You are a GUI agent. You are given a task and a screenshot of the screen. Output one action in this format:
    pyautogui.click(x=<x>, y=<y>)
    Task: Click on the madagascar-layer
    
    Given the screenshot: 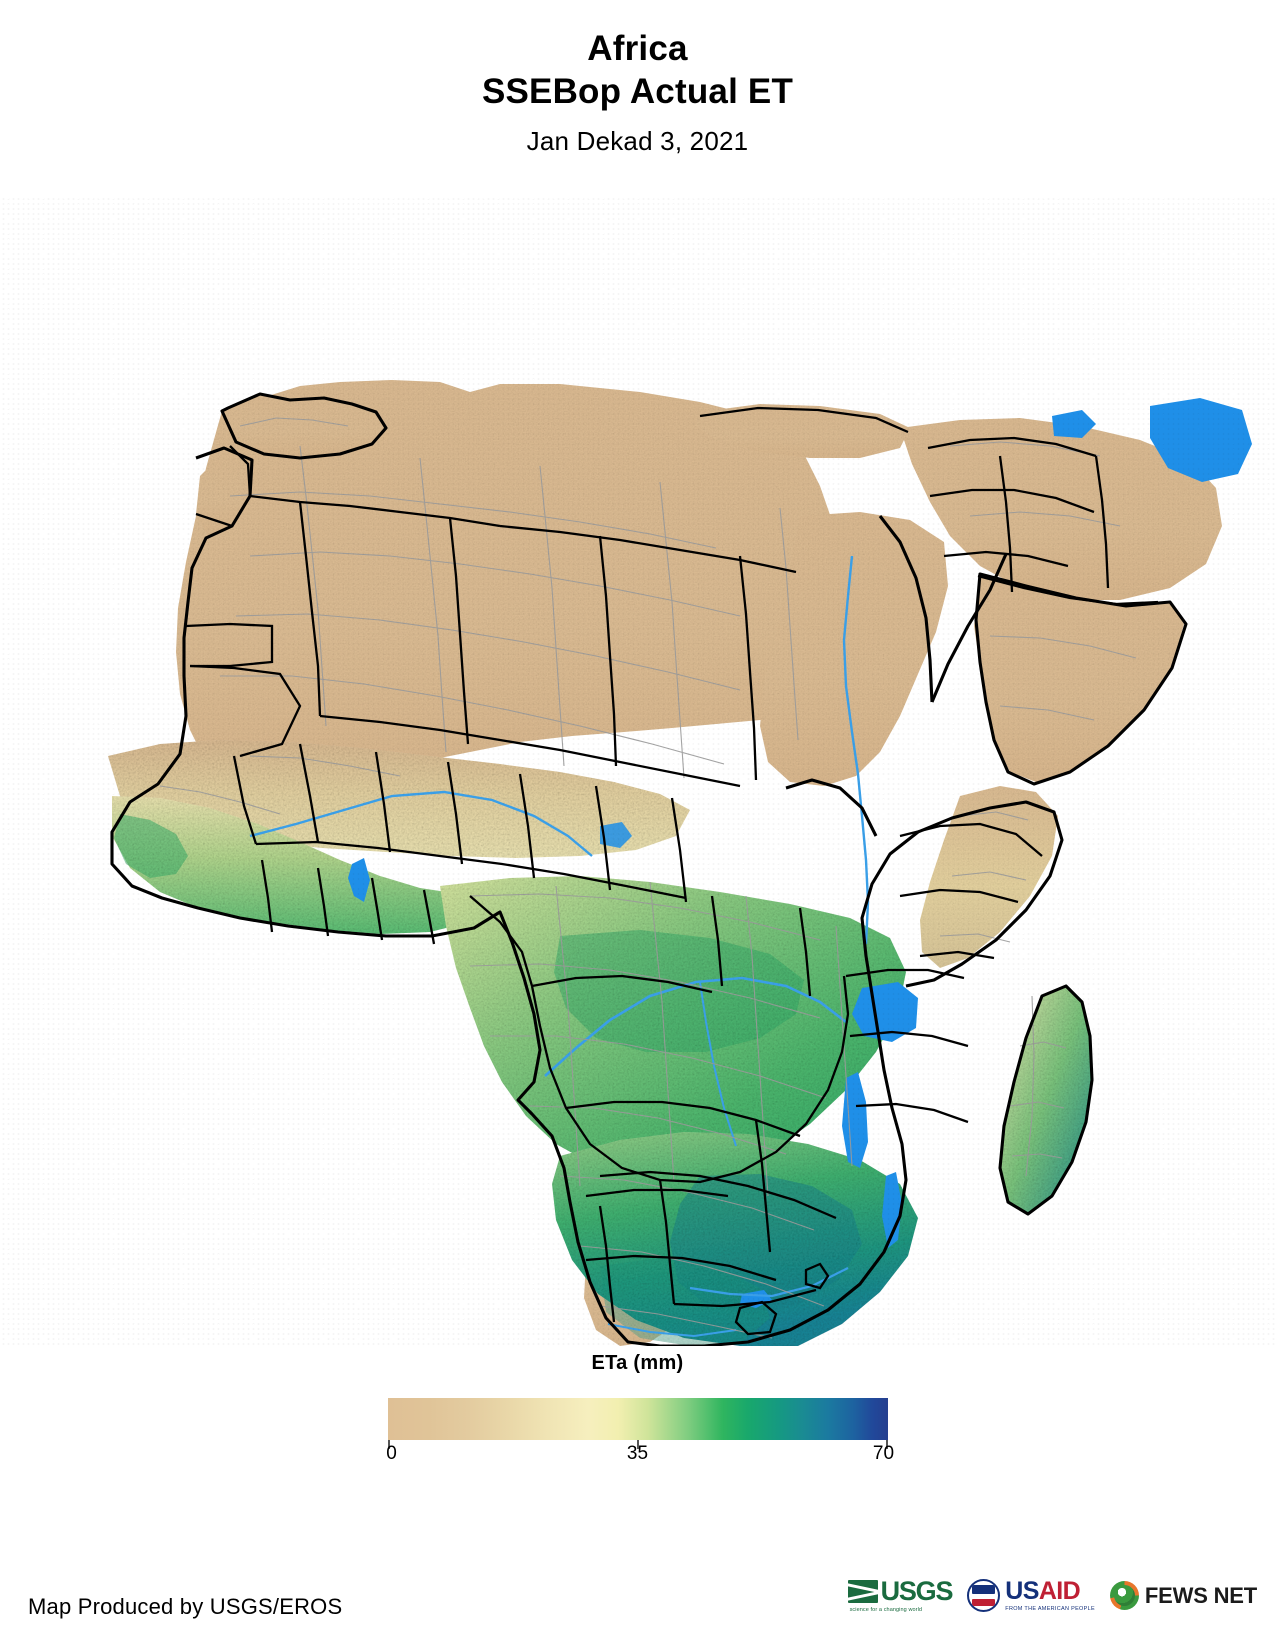 What is the action you would take?
    pyautogui.click(x=1046, y=1100)
    